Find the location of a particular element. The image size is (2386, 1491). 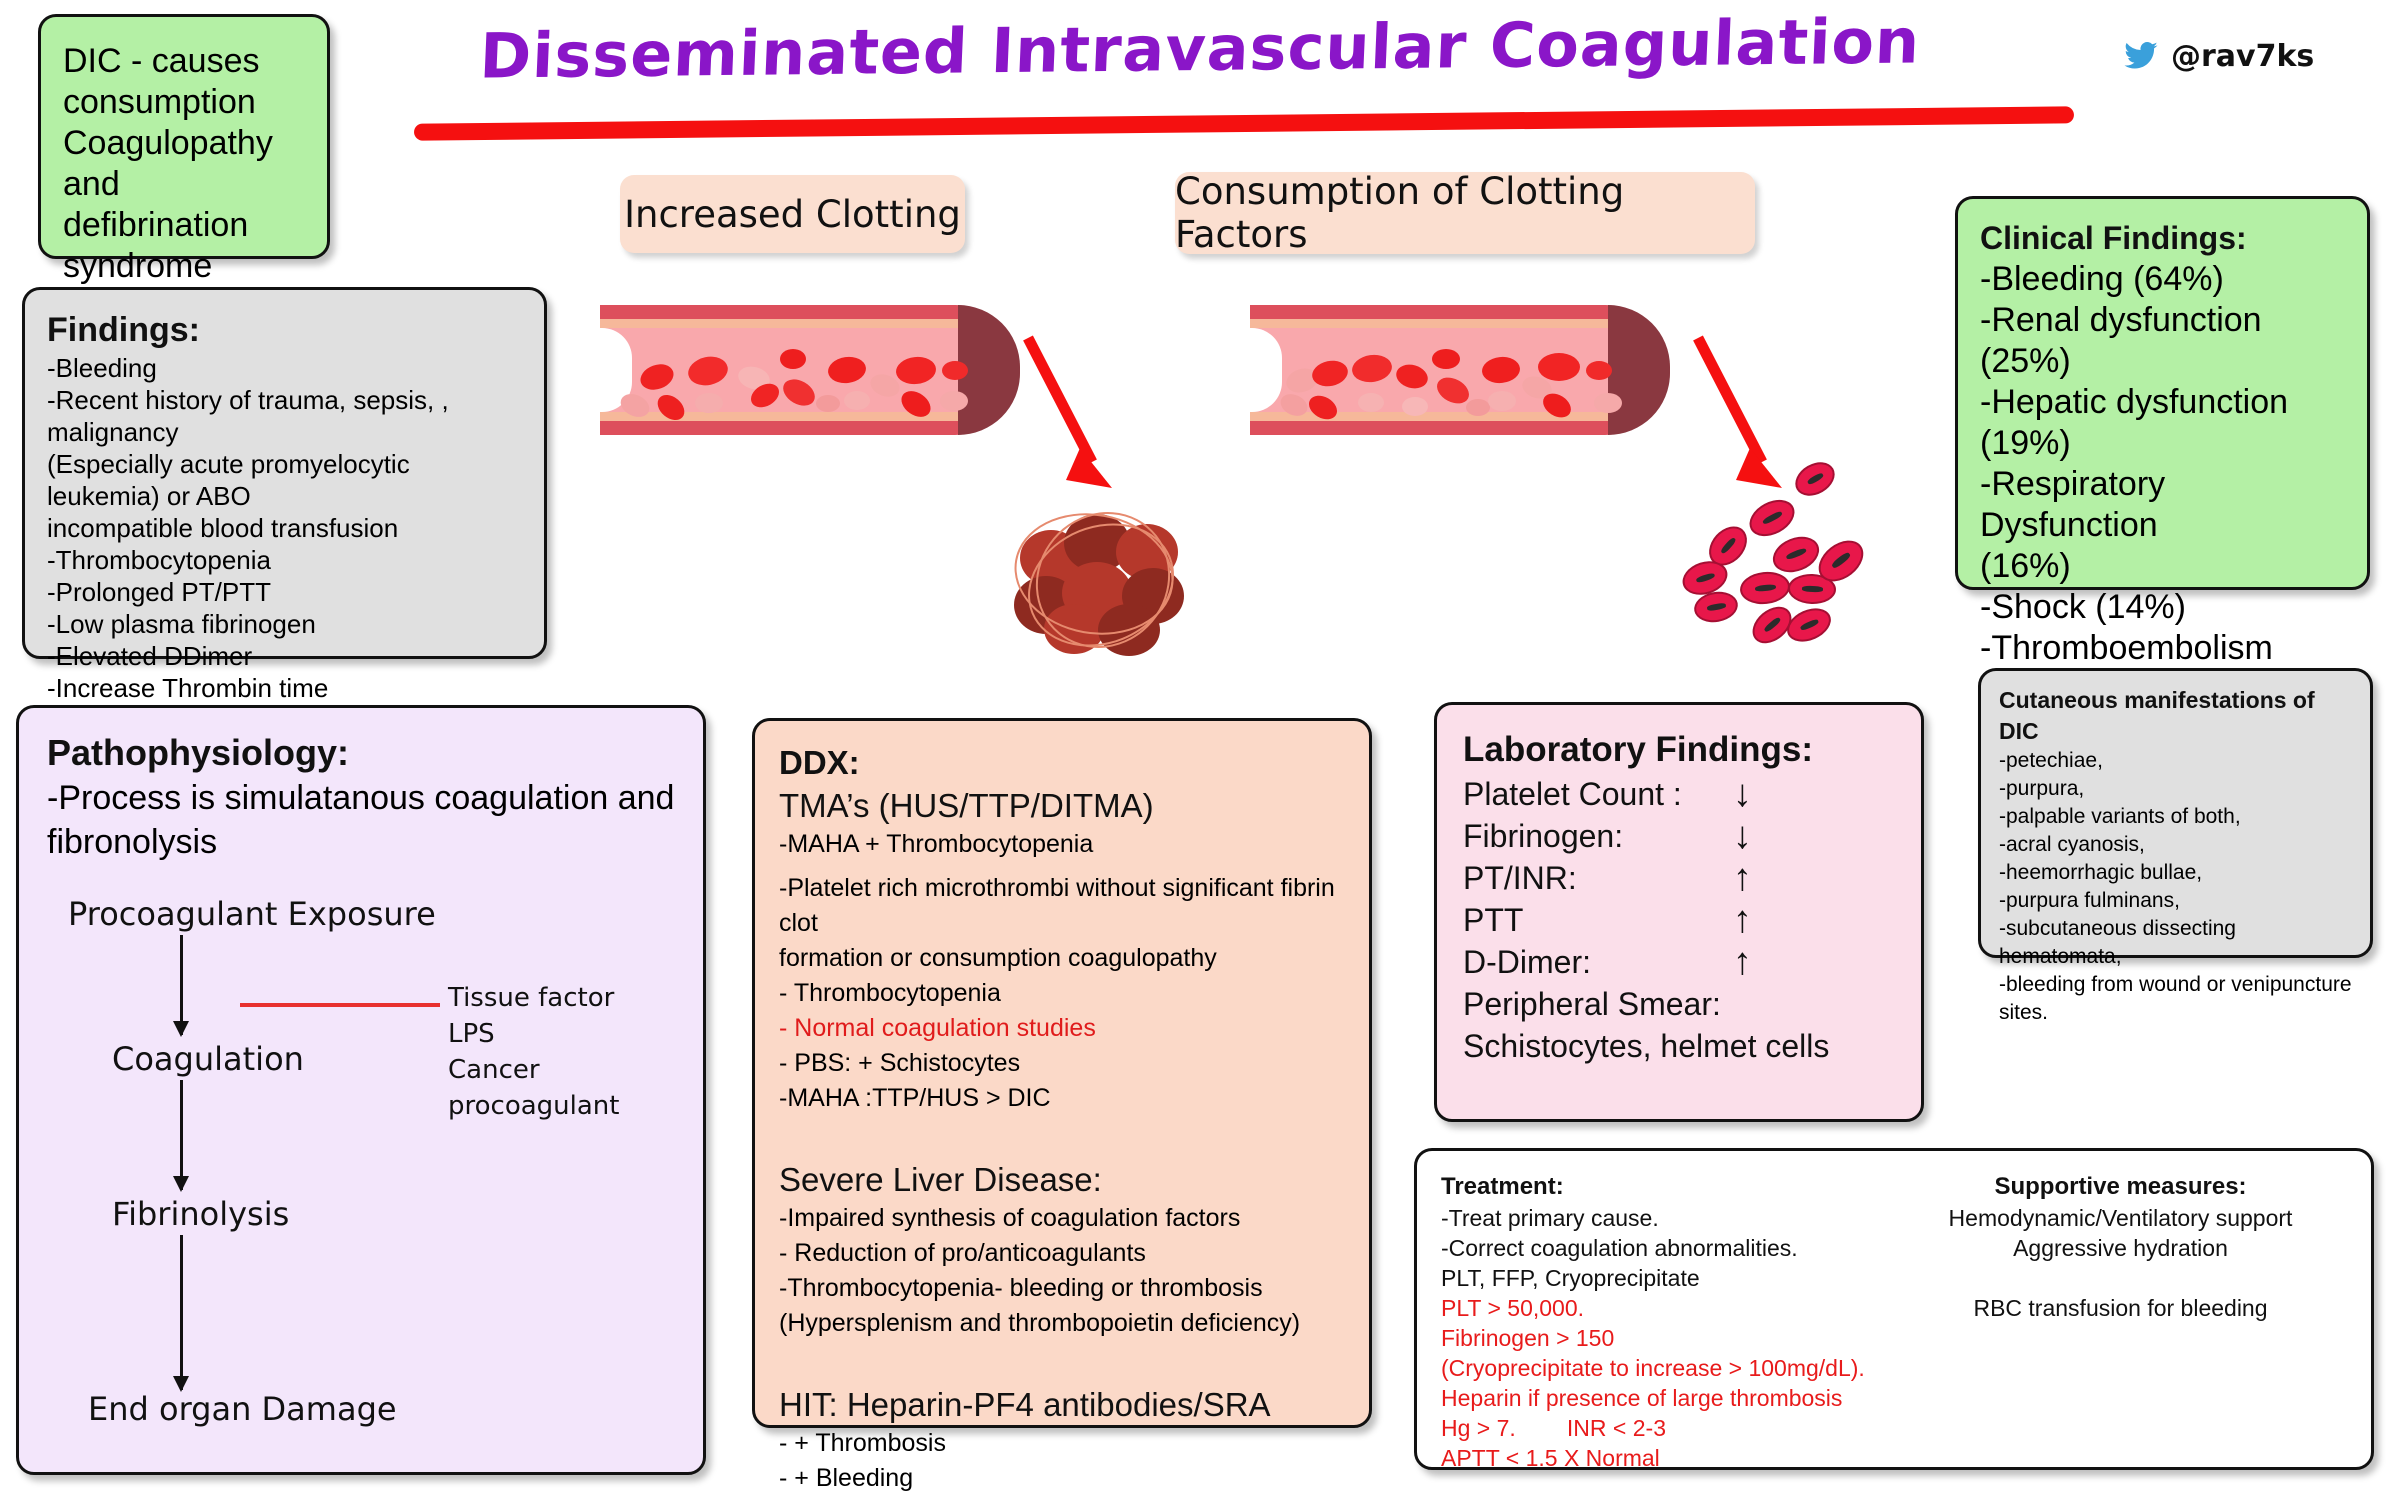

pathophysiology-heading: Pathophysiology: is located at coordinates (361, 753).